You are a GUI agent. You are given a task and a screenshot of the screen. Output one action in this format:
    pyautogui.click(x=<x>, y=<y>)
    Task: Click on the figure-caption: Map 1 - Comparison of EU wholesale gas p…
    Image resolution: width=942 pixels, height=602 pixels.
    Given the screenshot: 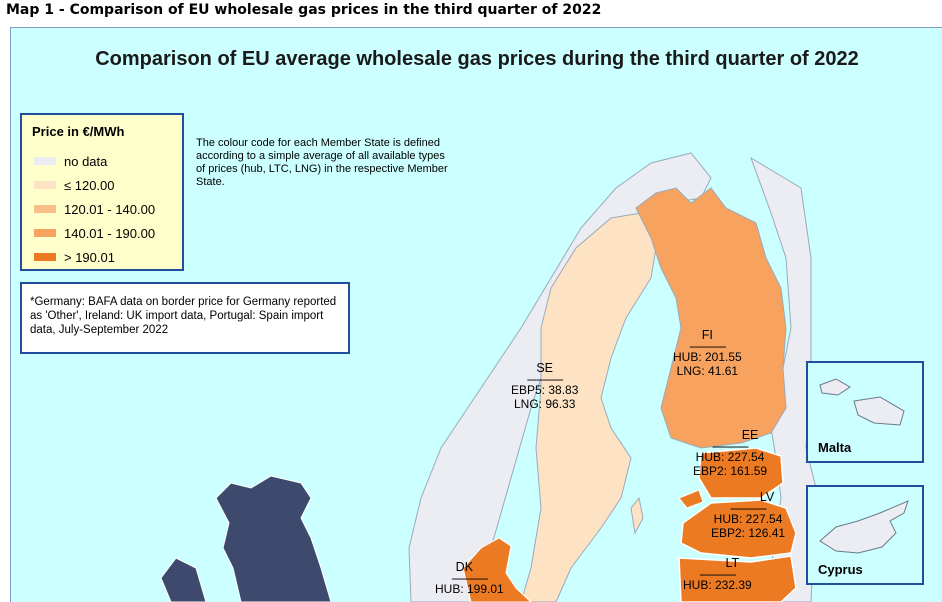 What is the action you would take?
    pyautogui.click(x=304, y=10)
    